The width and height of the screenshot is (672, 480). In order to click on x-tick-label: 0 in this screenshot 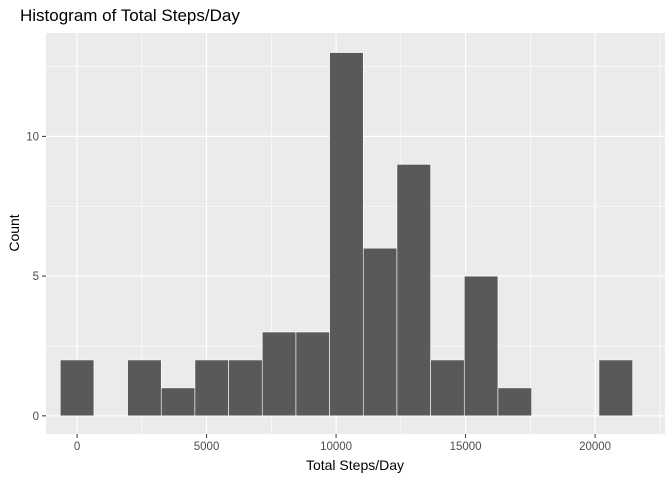, I will do `click(77, 447)`.